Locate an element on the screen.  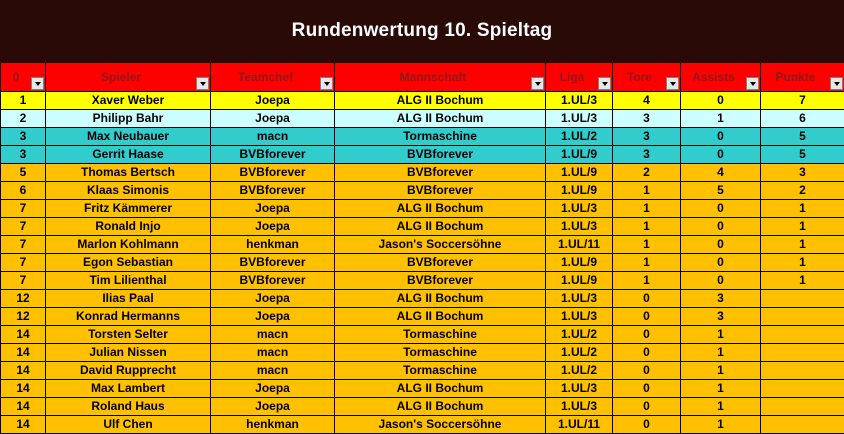
cell-tore: 4 is located at coordinates (647, 101).